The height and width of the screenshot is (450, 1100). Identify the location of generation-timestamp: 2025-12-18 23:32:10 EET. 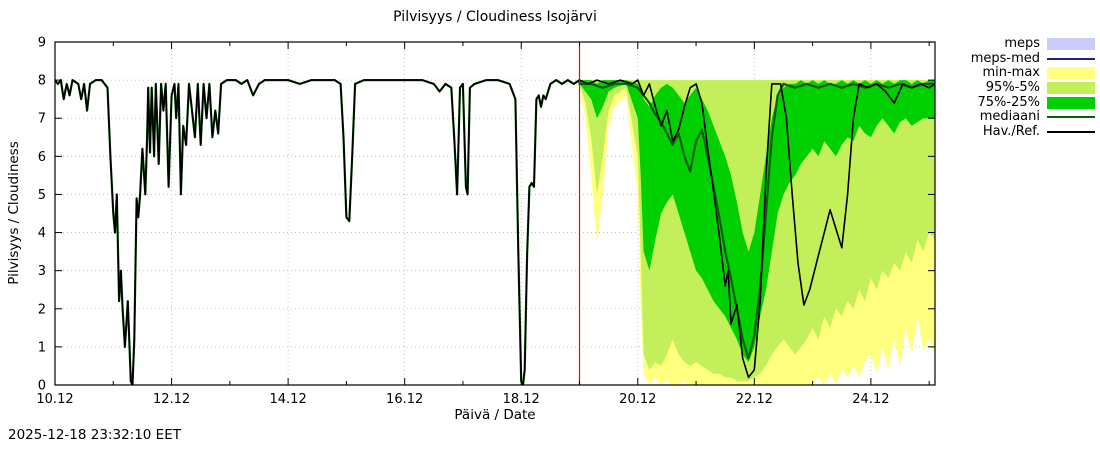
(94, 435).